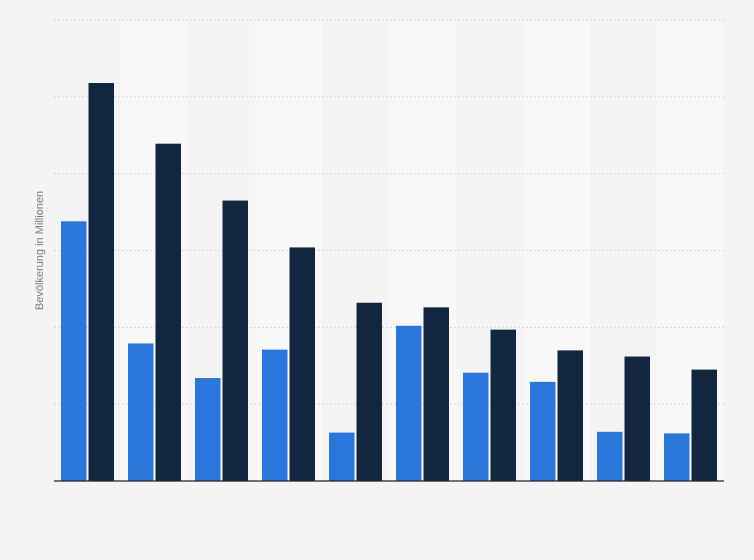  I want to click on y-axis-label: Bevölkerung in Millionen, so click(40, 250).